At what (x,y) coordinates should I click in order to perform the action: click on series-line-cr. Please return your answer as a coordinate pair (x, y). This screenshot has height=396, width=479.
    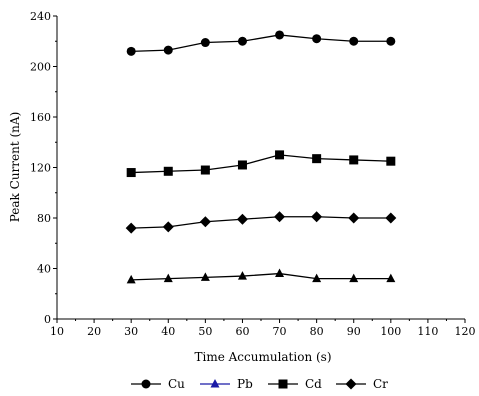
    Looking at the image, I should click on (261, 222).